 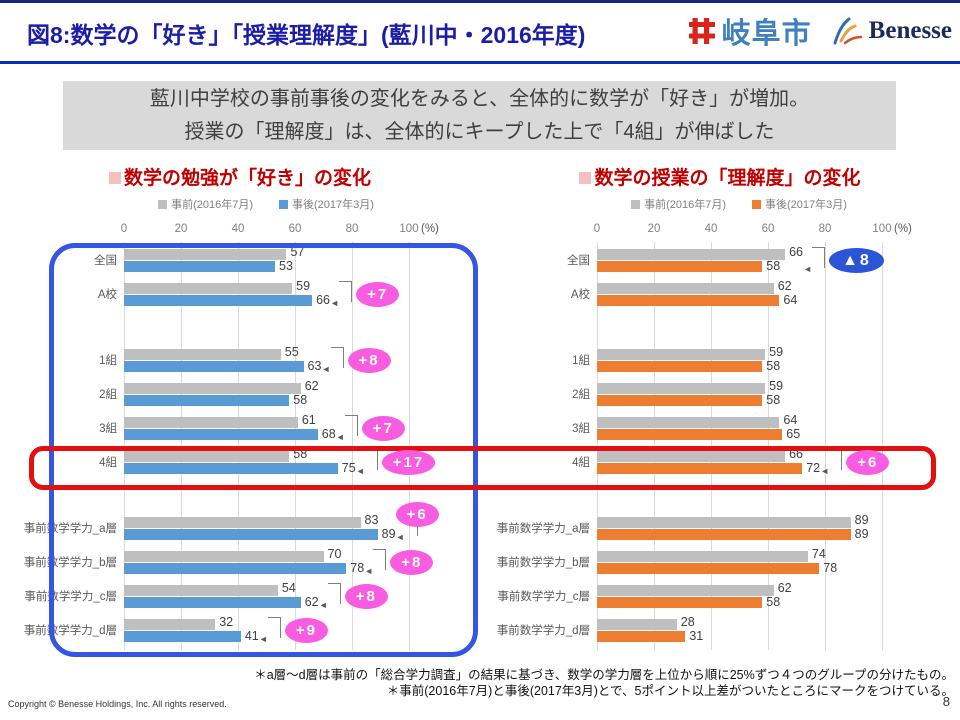 I want to click on bar-pair: 62 64, so click(x=739, y=295).